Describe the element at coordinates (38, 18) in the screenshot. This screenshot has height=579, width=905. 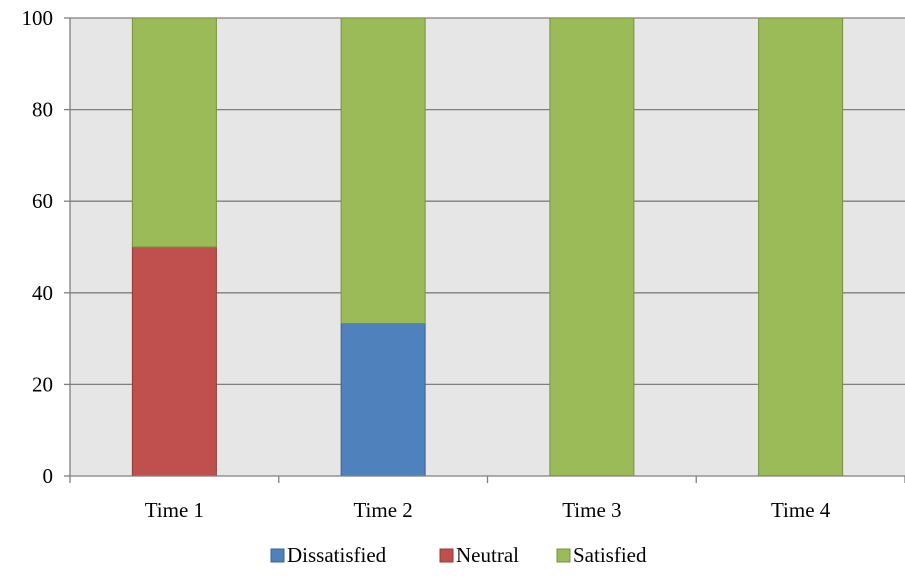
I see `y-tick-label: 100` at that location.